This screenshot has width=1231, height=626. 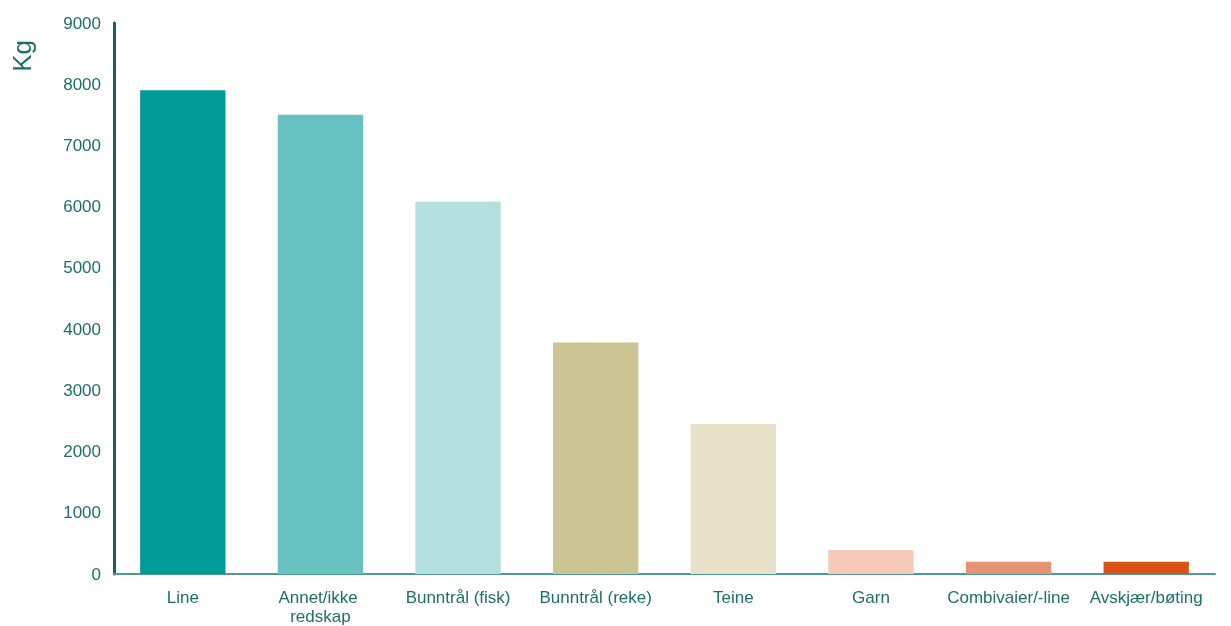 I want to click on x-tick-label: Teine, so click(x=733, y=597).